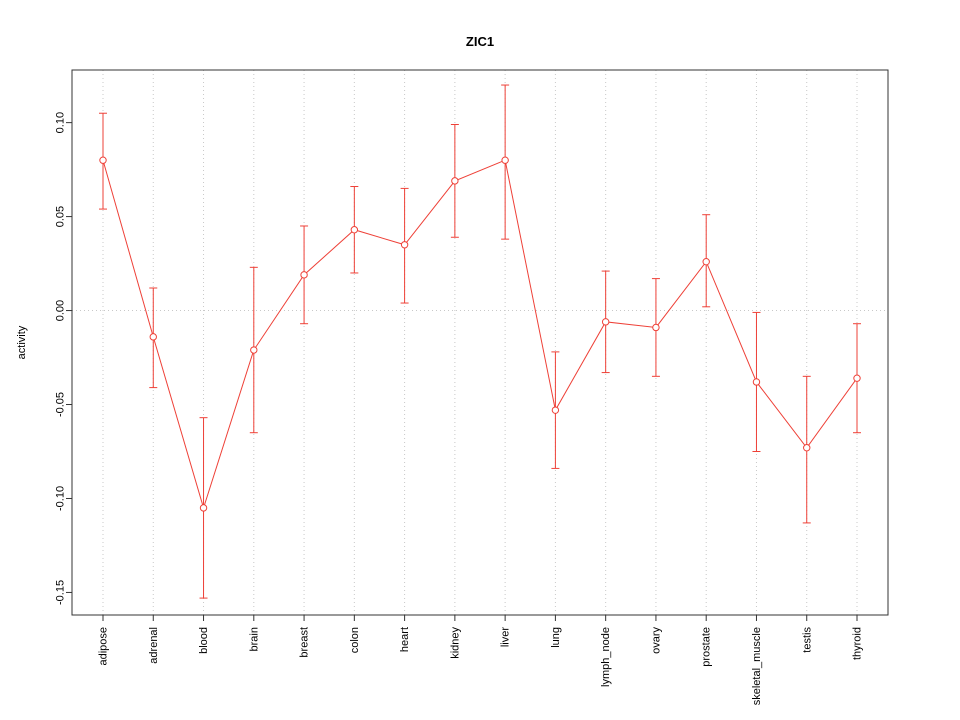 The height and width of the screenshot is (720, 960). I want to click on y-axis-label: activity, so click(22, 342).